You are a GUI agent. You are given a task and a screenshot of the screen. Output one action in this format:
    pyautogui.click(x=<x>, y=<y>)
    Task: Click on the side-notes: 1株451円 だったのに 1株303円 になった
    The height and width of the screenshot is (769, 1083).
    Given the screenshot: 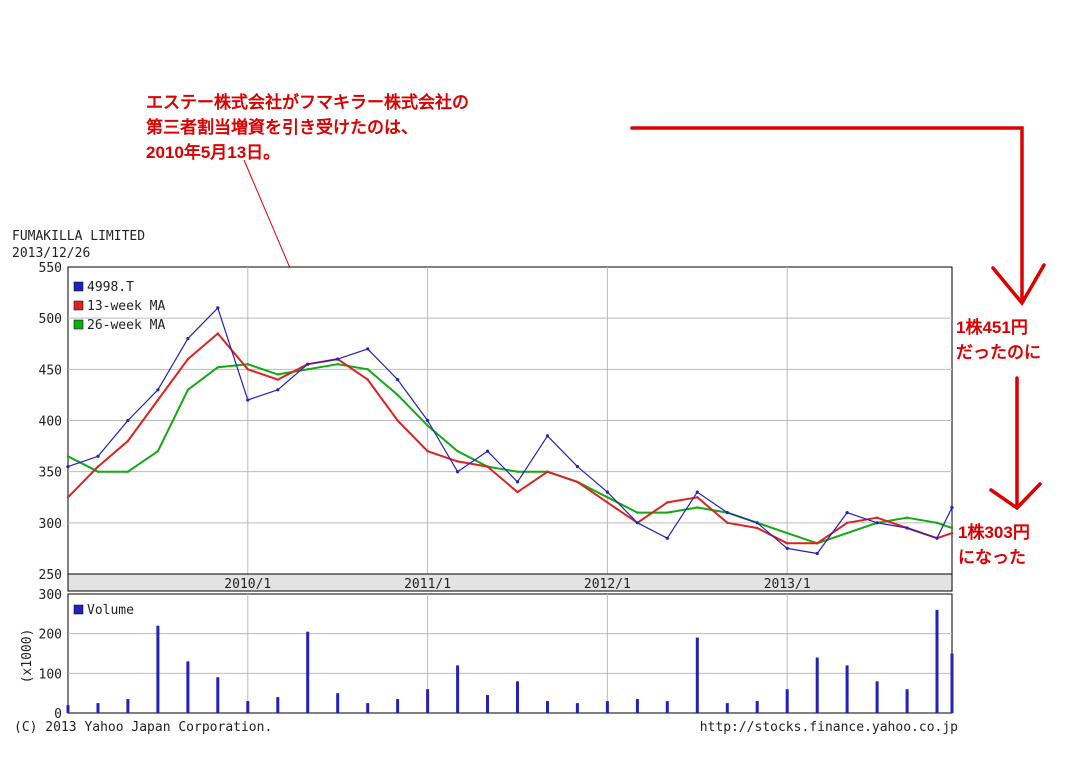 What is the action you would take?
    pyautogui.click(x=998, y=442)
    